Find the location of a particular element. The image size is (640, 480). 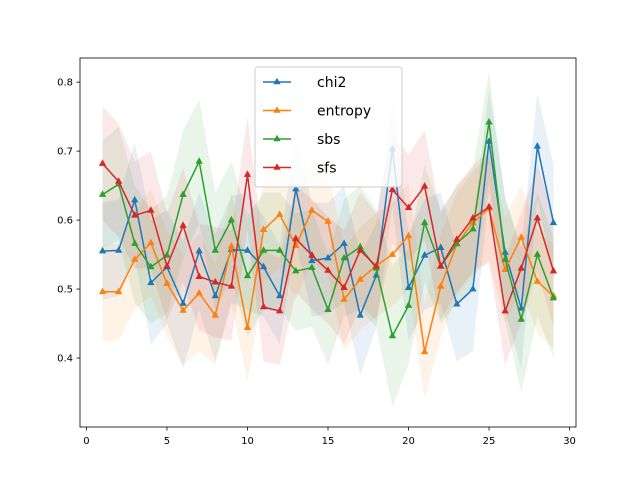

x-tick-label-10: 10 is located at coordinates (247, 441).